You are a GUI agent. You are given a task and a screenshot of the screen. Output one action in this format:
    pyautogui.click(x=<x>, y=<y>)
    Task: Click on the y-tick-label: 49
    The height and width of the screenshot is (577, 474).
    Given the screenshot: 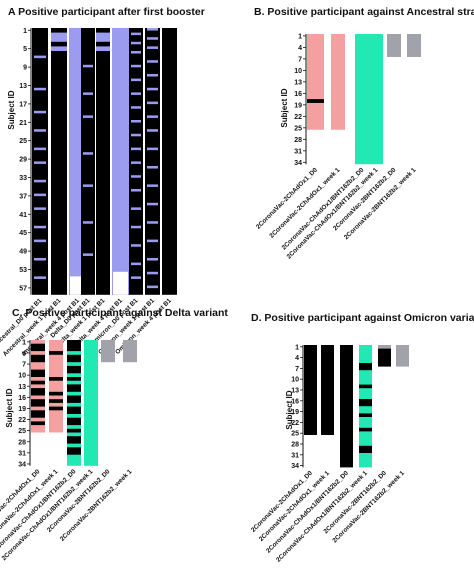 What is the action you would take?
    pyautogui.click(x=23, y=252)
    